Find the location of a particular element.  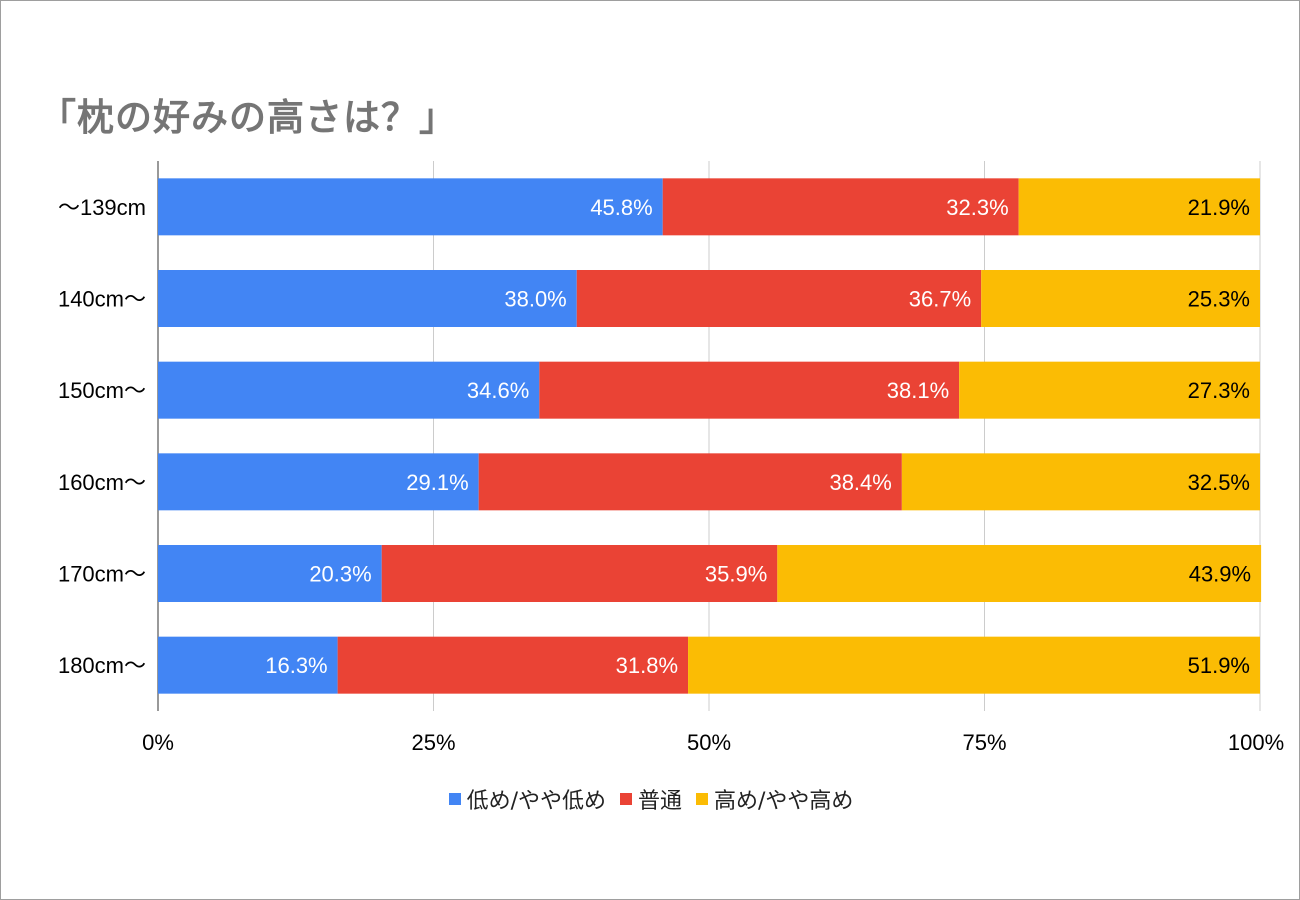

legend-item: 高め/やや高め is located at coordinates (774, 799).